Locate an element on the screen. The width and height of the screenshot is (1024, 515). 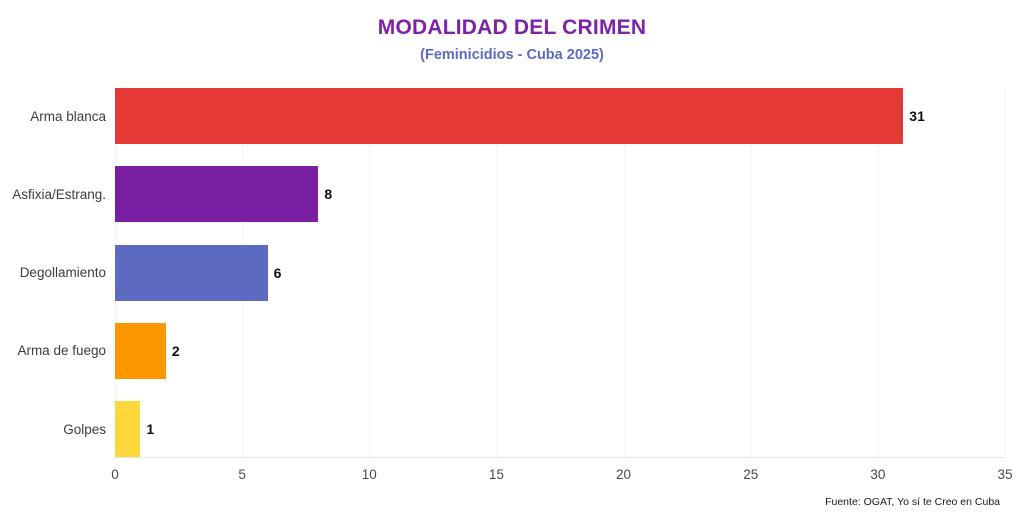
category-label: Degollamiento is located at coordinates (62, 272).